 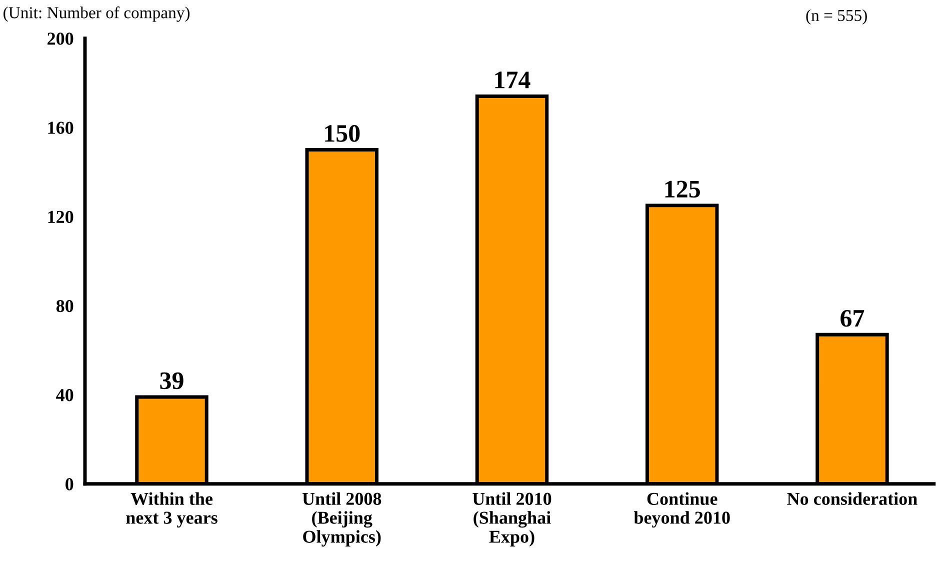 What do you see at coordinates (70, 484) in the screenshot?
I see `y-tick-label: 0` at bounding box center [70, 484].